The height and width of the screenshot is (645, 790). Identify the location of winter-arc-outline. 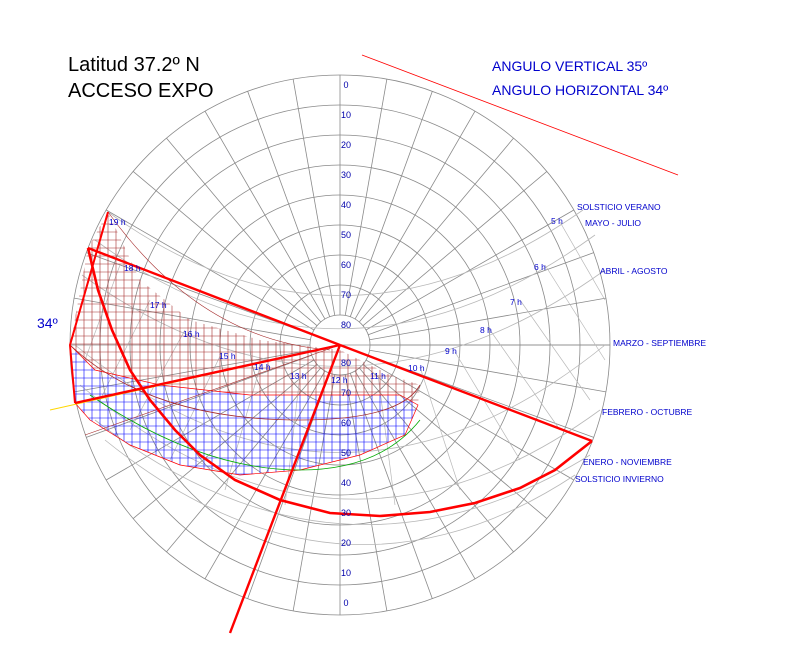
(255, 432).